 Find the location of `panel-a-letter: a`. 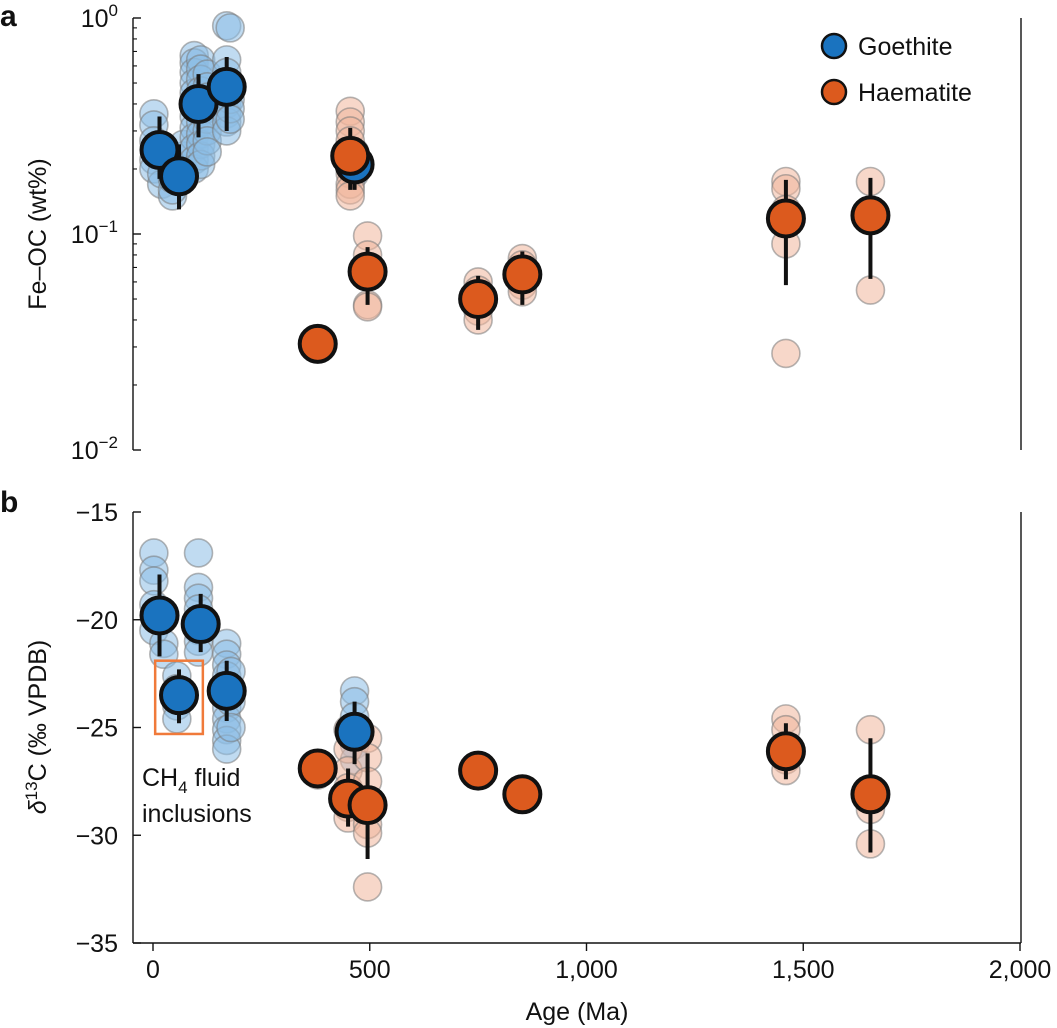

panel-a-letter: a is located at coordinates (8, 16).